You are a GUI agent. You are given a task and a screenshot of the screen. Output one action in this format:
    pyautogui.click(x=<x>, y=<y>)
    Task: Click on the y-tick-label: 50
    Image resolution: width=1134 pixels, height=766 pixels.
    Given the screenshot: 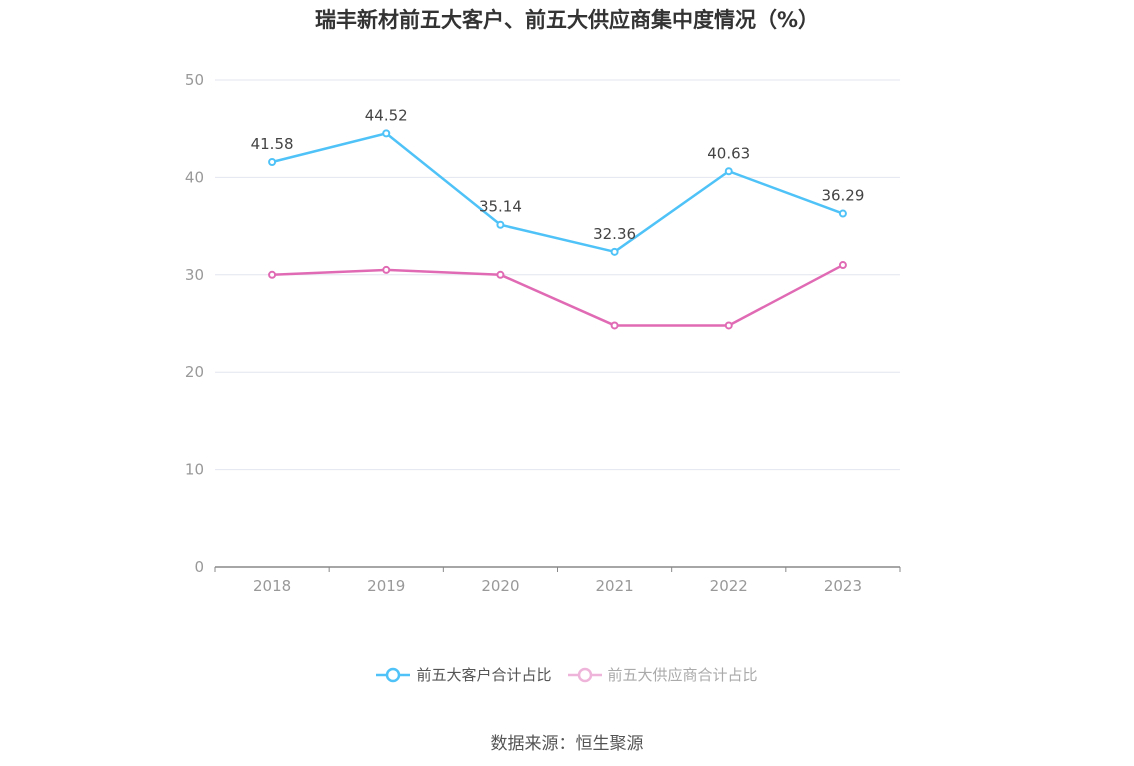 What is the action you would take?
    pyautogui.click(x=194, y=80)
    